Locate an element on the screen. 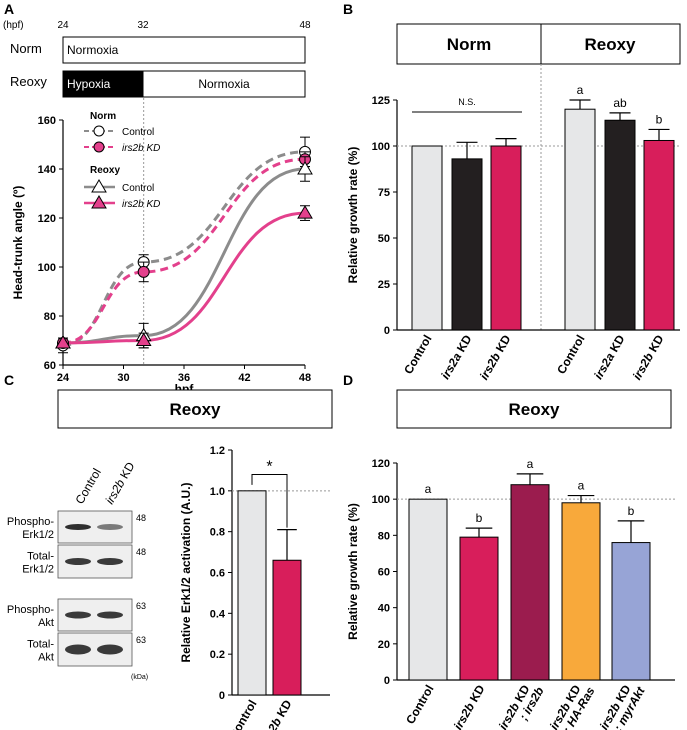  lane-label: Control is located at coordinates (87, 486).